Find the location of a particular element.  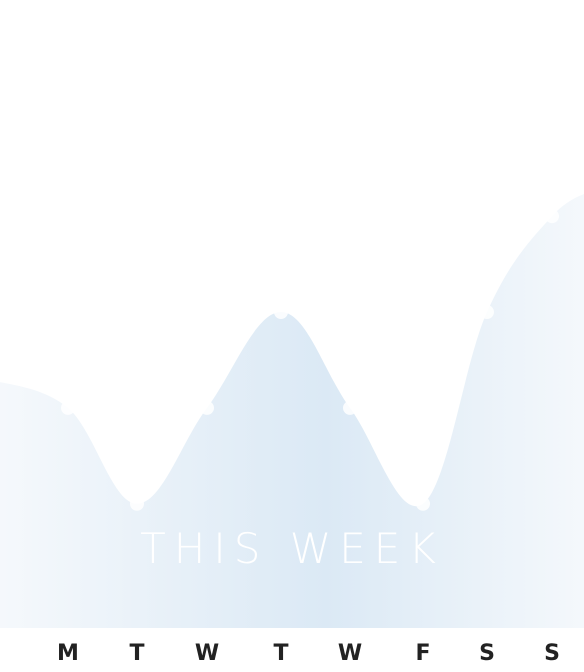

chart-title: THIS WEEK is located at coordinates (292, 548).